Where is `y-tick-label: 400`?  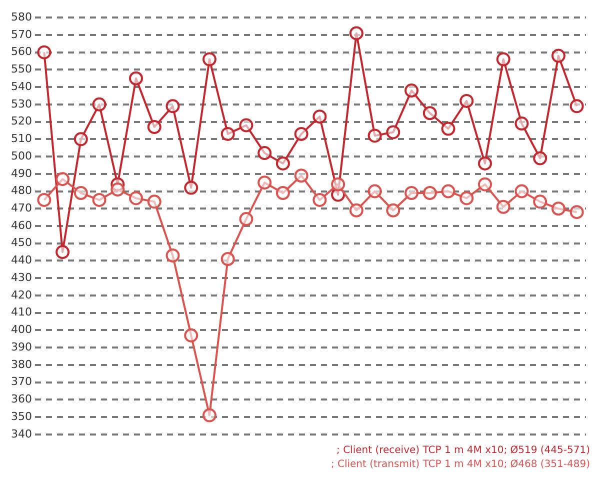 y-tick-label: 400 is located at coordinates (21, 329).